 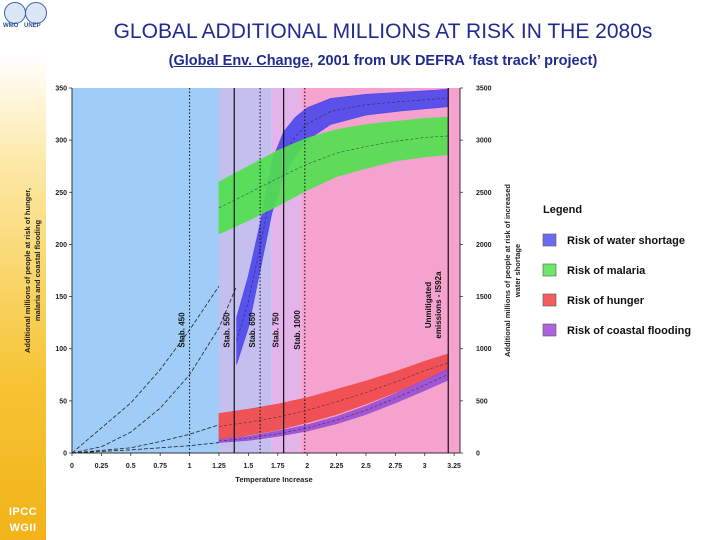 I want to click on side-bar, so click(x=23, y=270).